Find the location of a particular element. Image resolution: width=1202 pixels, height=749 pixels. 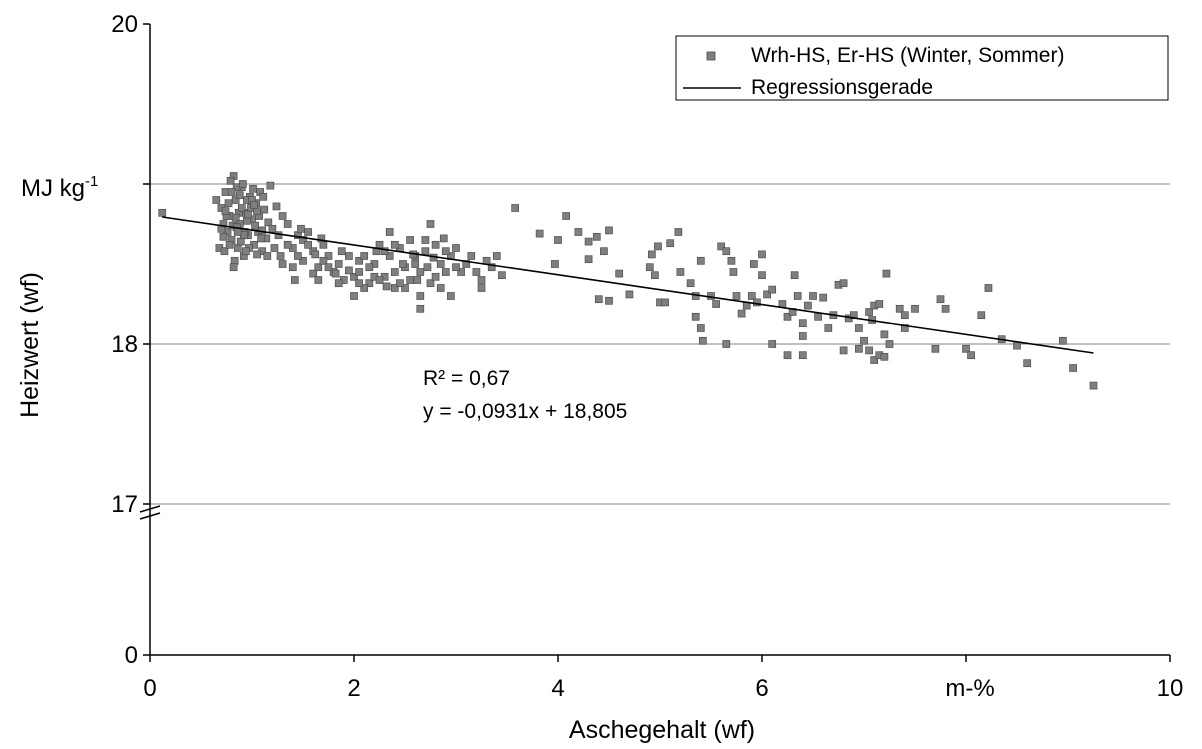

y-axis-title: Heizwert (wf) is located at coordinates (30, 345).